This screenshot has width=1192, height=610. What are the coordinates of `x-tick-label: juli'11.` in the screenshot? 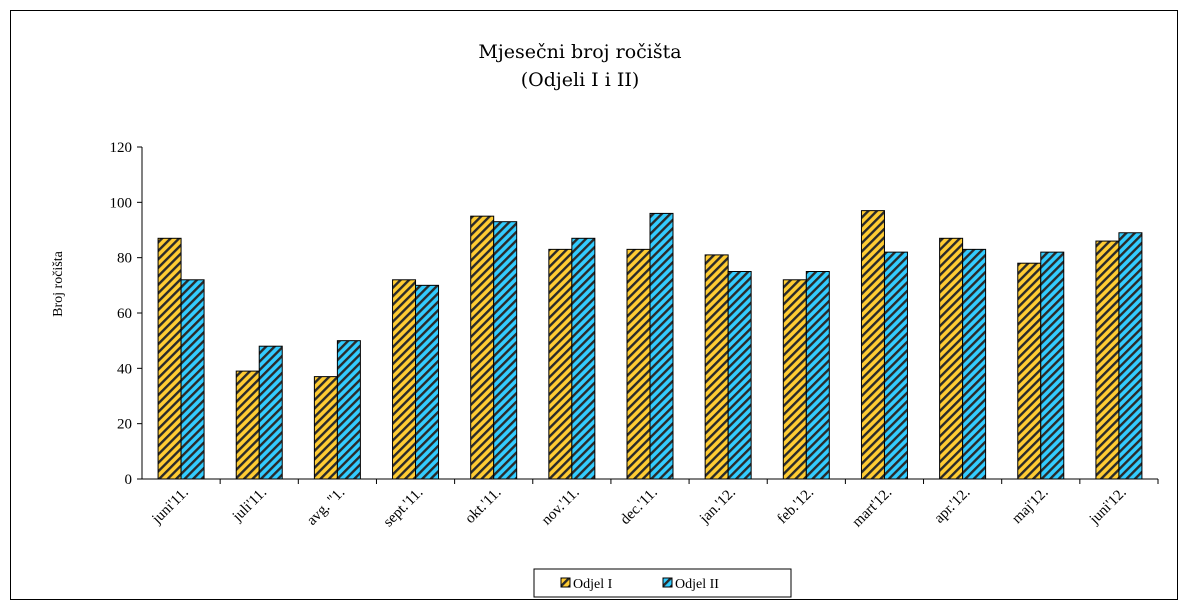 It's located at (249, 505).